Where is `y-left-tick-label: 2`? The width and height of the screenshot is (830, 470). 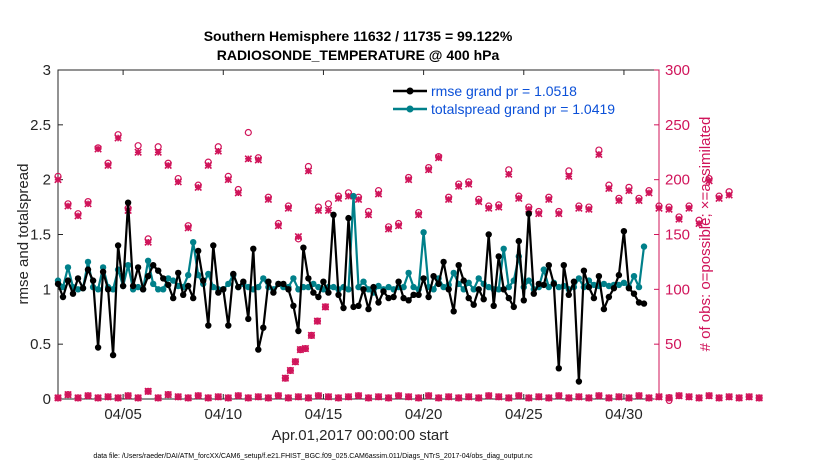
y-left-tick-label: 2 is located at coordinates (47, 180).